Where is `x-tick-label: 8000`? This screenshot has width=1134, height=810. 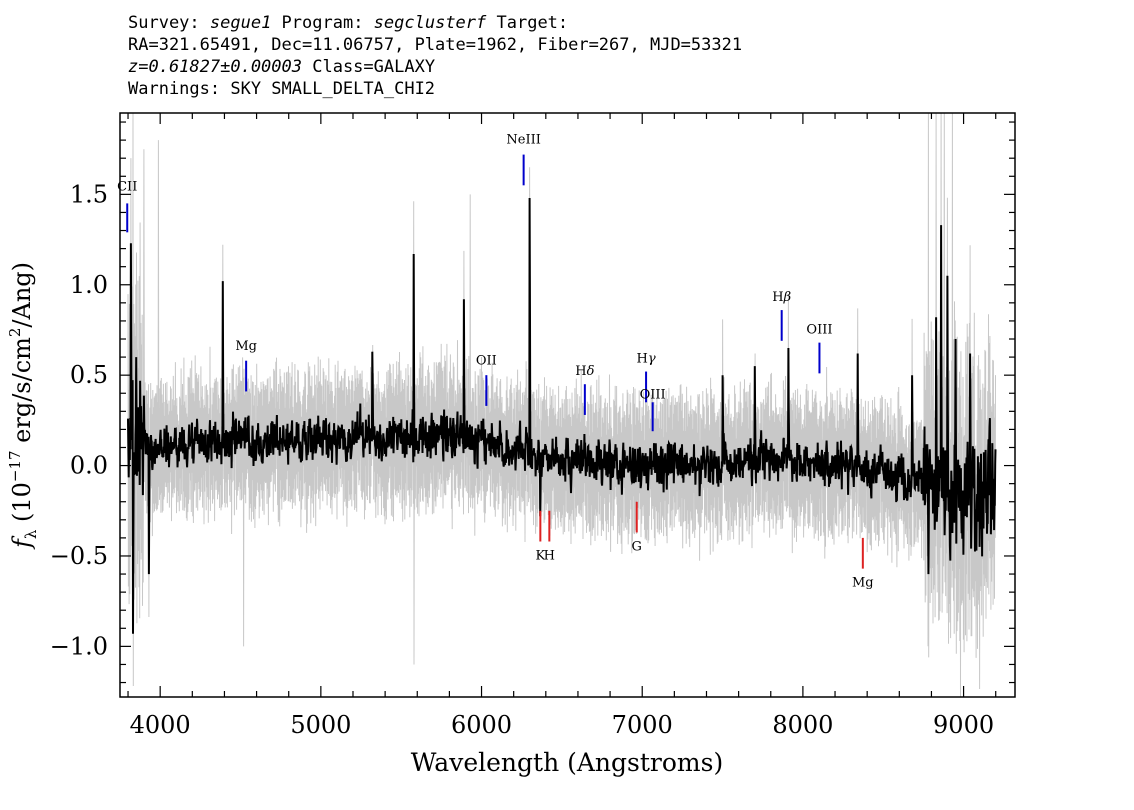 x-tick-label: 8000 is located at coordinates (802, 725).